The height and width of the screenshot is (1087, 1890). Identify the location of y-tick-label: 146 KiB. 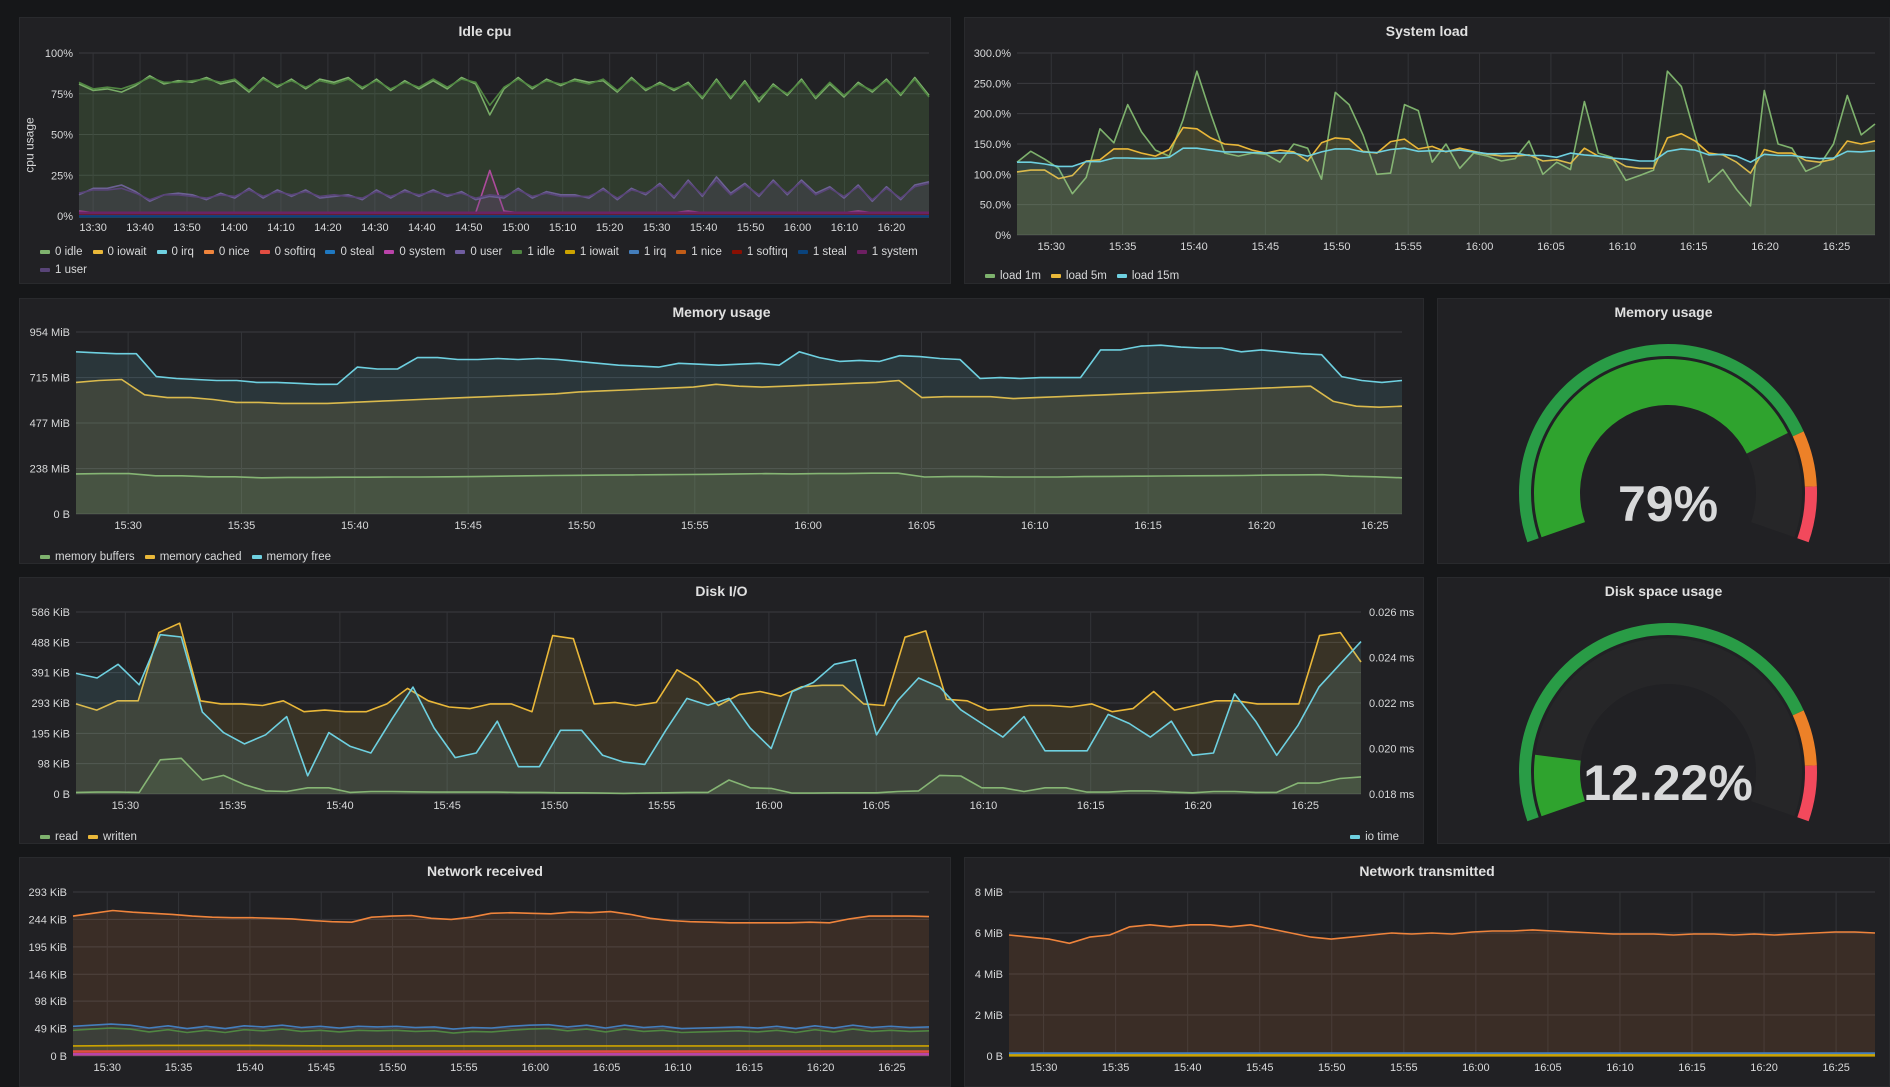
(47, 975).